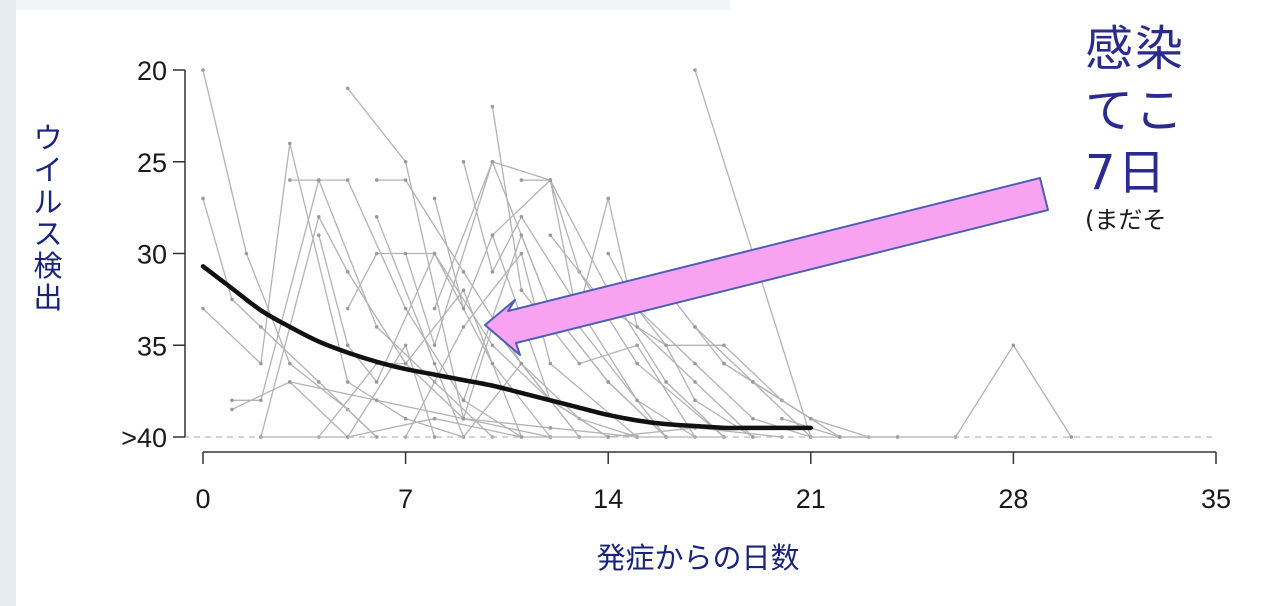  I want to click on x-tick-label: 28, so click(1013, 499).